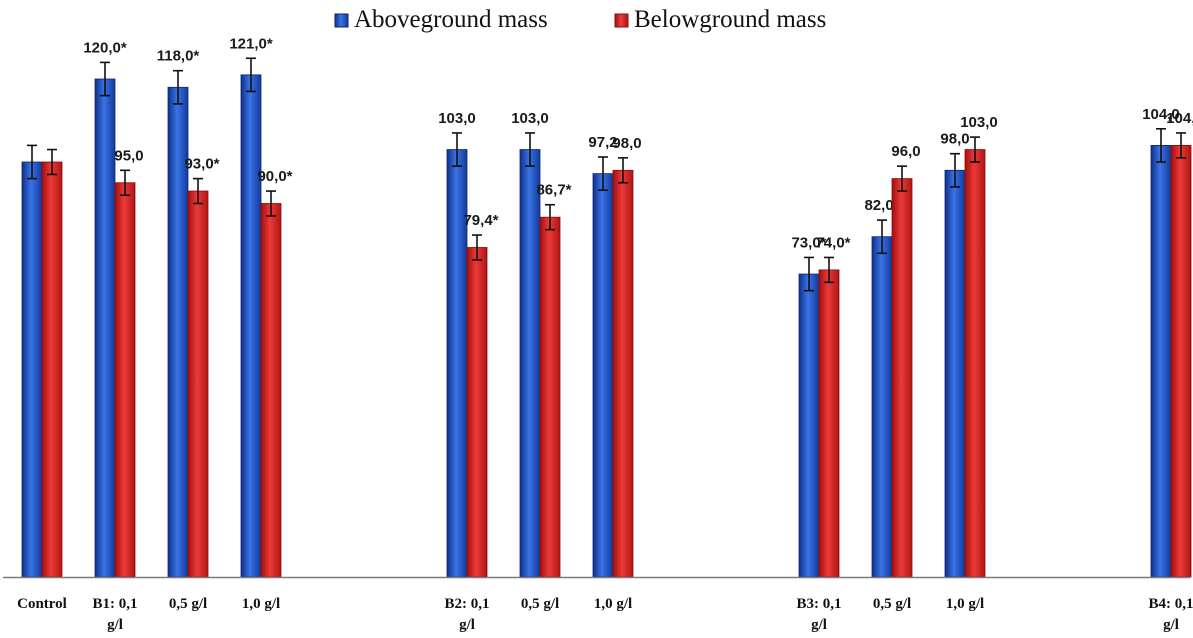  I want to click on category-2-1: 82,0*96,0, so click(892, 360).